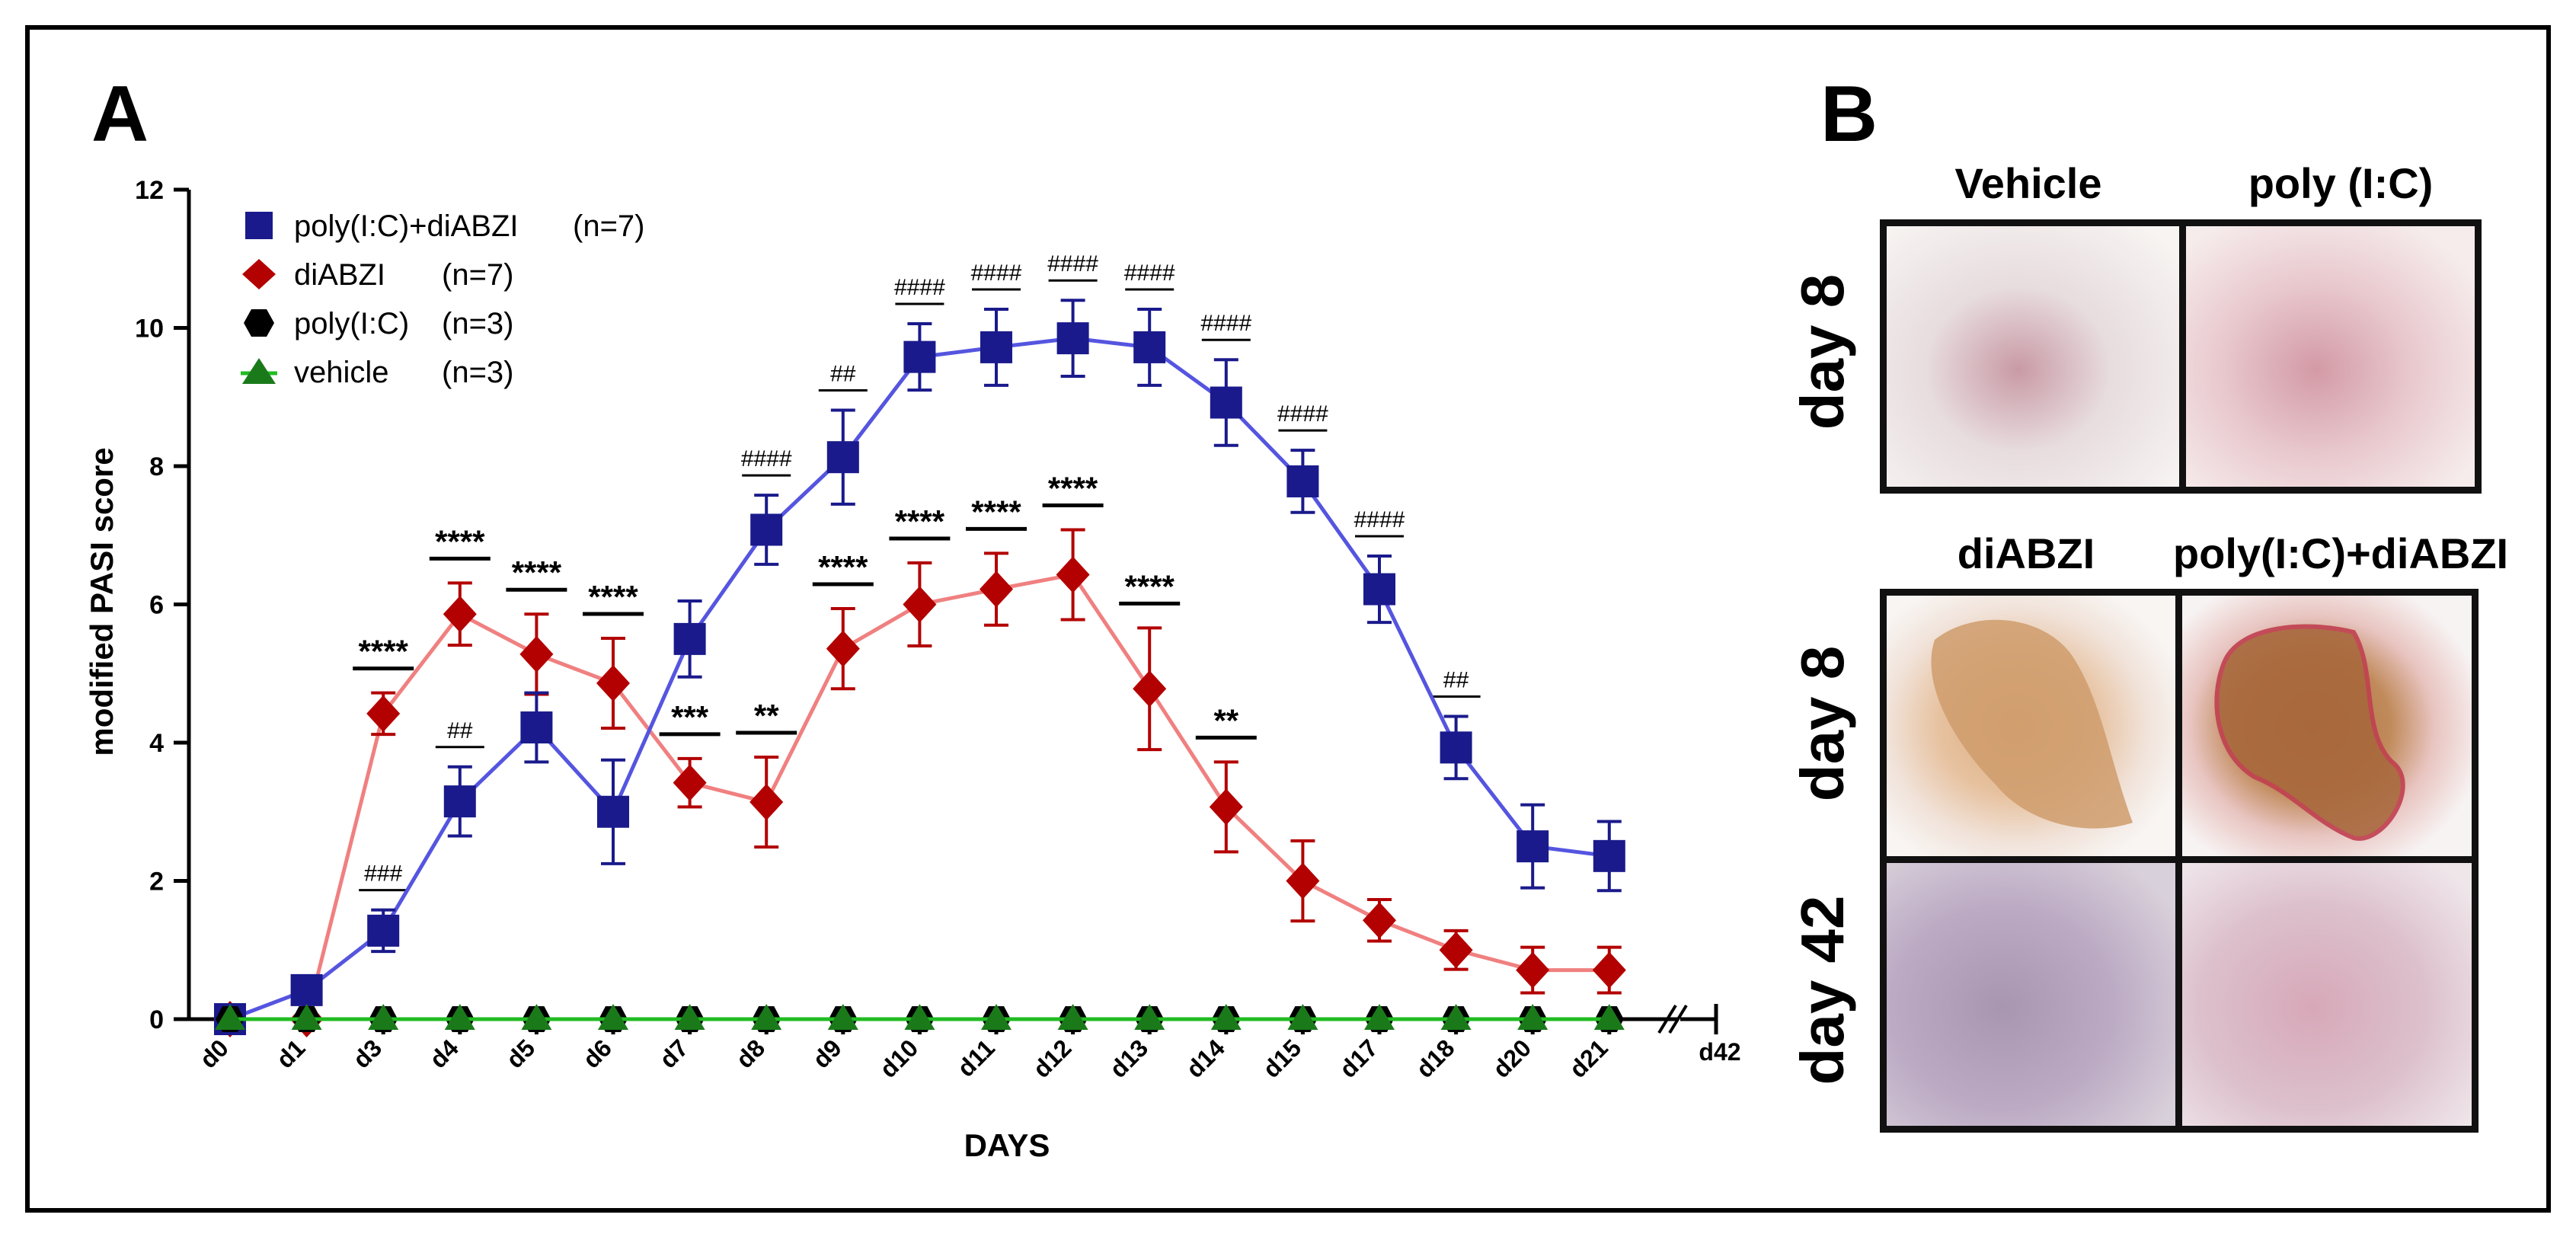  Describe the element at coordinates (351, 324) in the screenshot. I see `legend-label-polyic: poly(I:C)` at that location.